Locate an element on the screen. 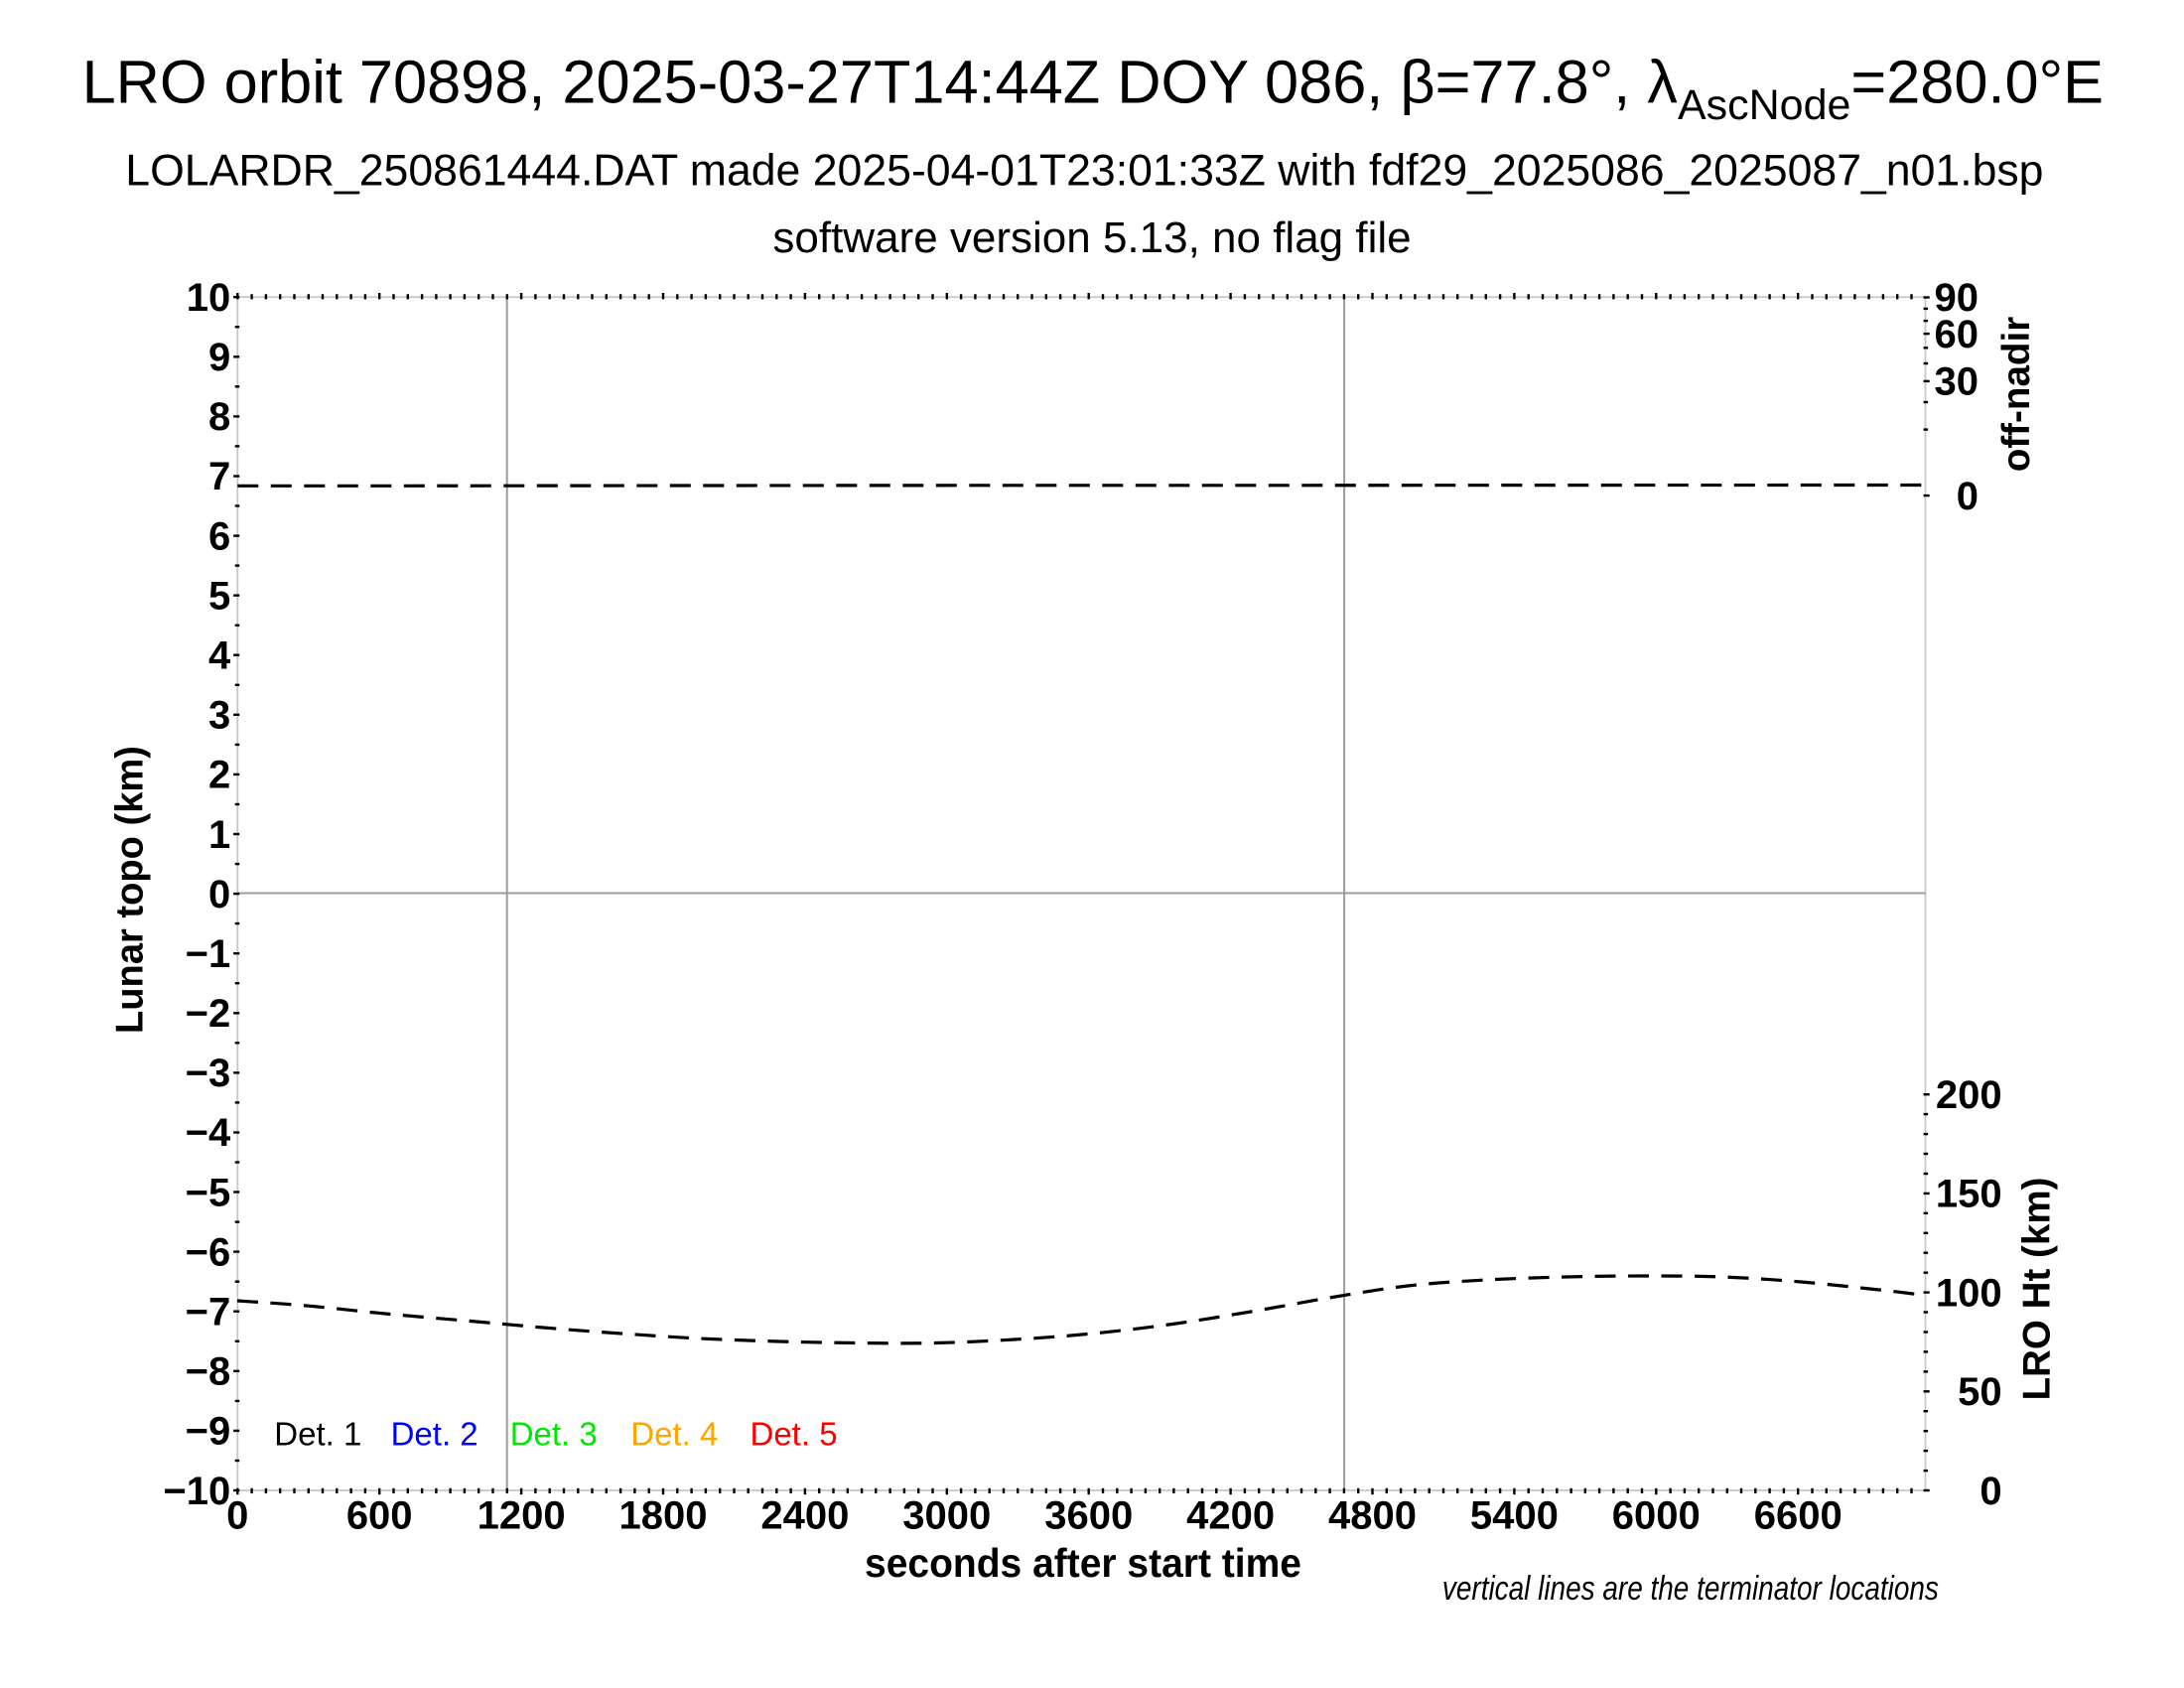  svg-text: 6600 is located at coordinates (1798, 1516).